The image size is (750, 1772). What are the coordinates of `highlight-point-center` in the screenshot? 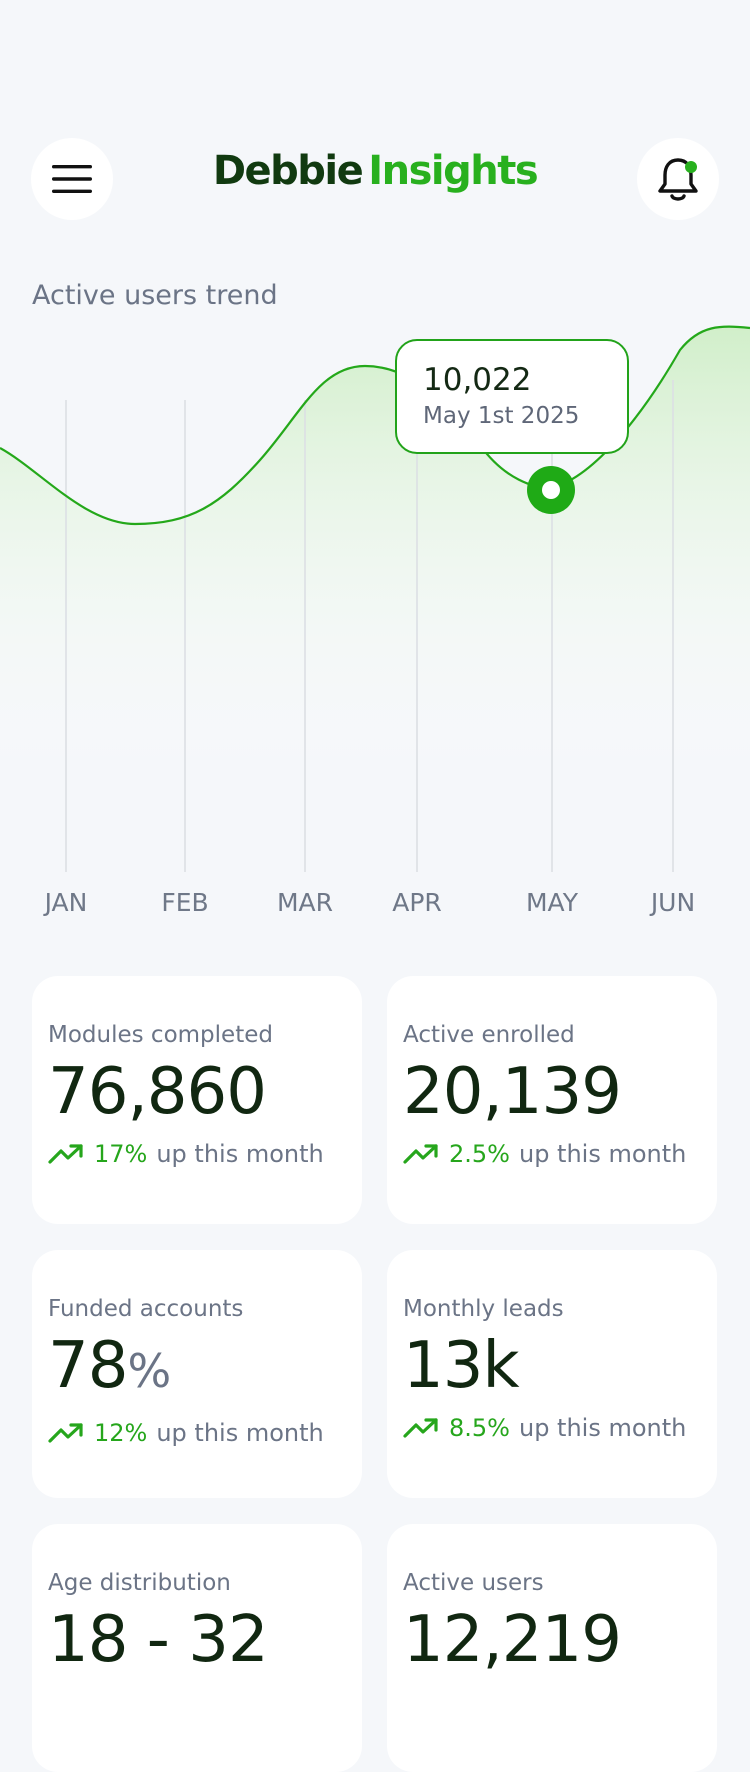 It's located at (551, 490).